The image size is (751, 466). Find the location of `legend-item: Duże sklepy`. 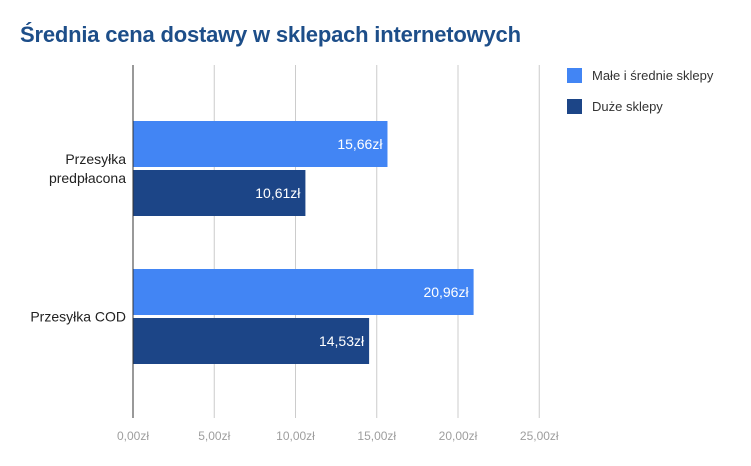

legend-item: Duże sklepy is located at coordinates (615, 106).